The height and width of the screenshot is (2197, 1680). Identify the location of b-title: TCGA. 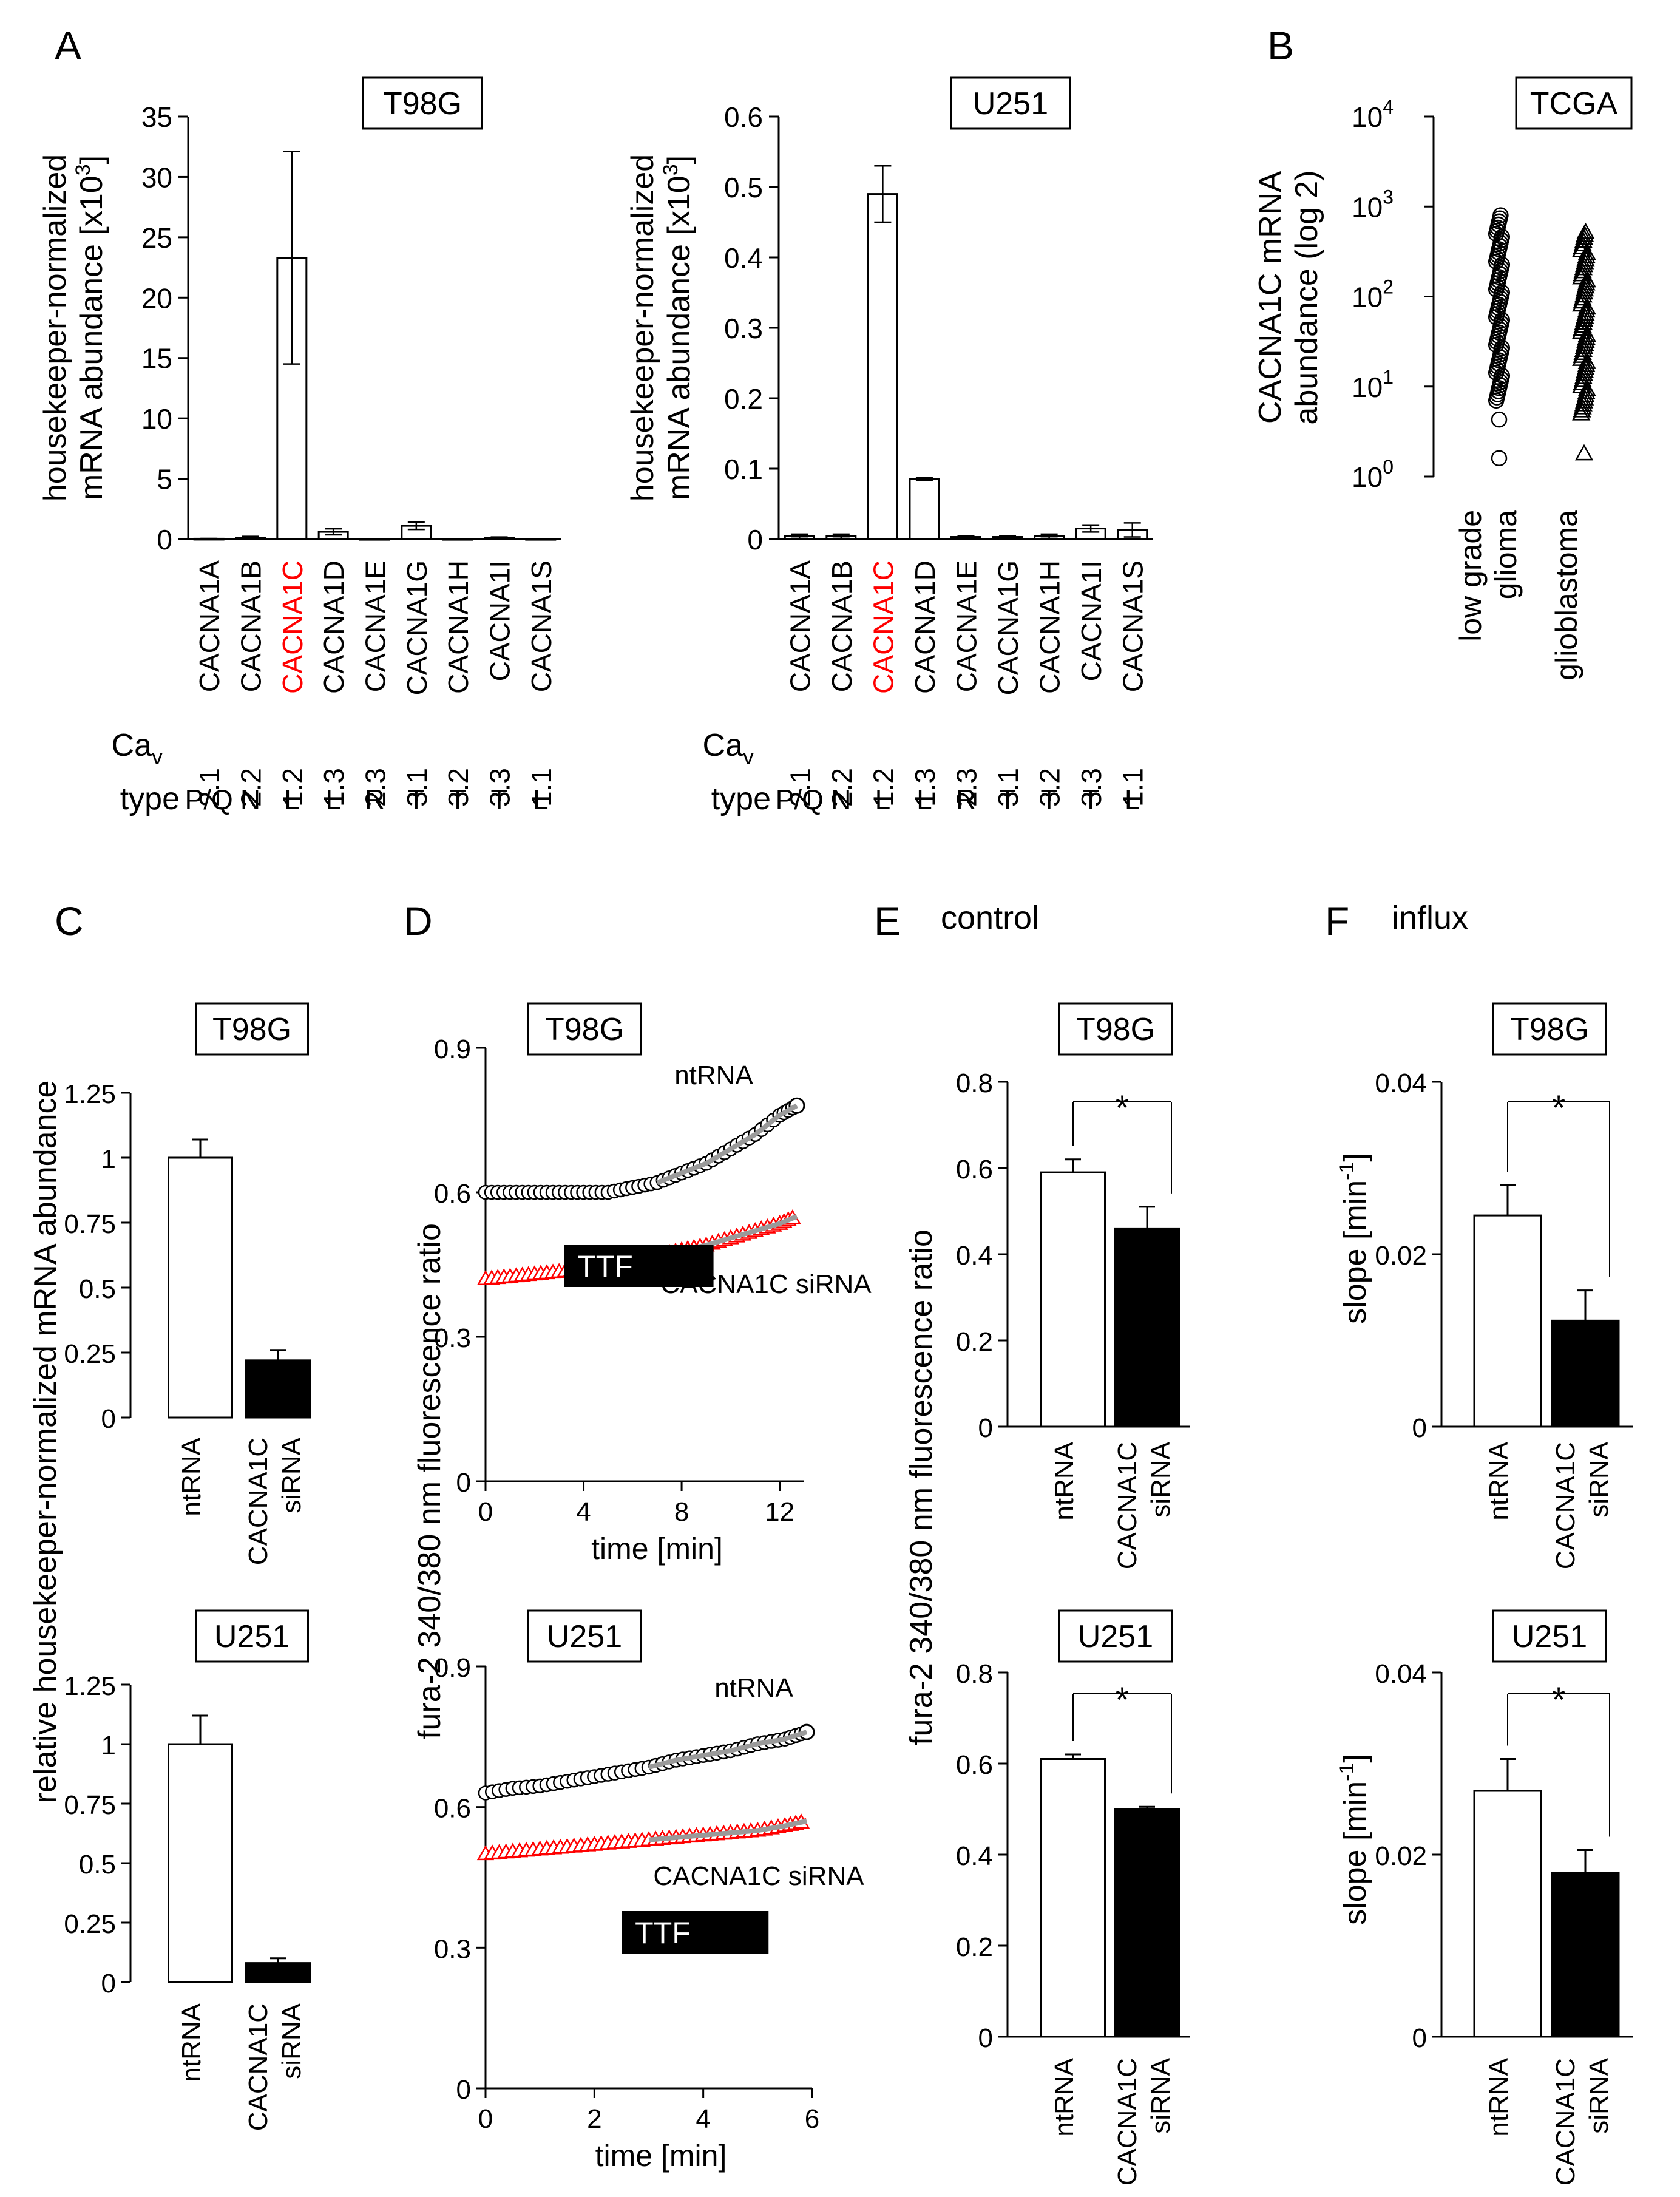
(1574, 103).